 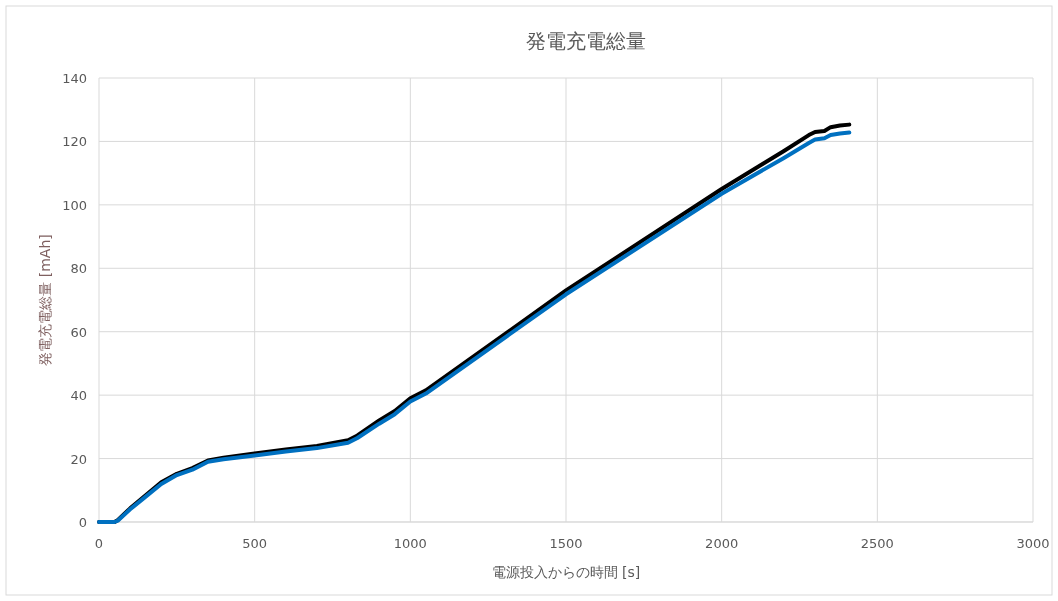 I want to click on y-tick-label: 60, so click(x=78, y=332).